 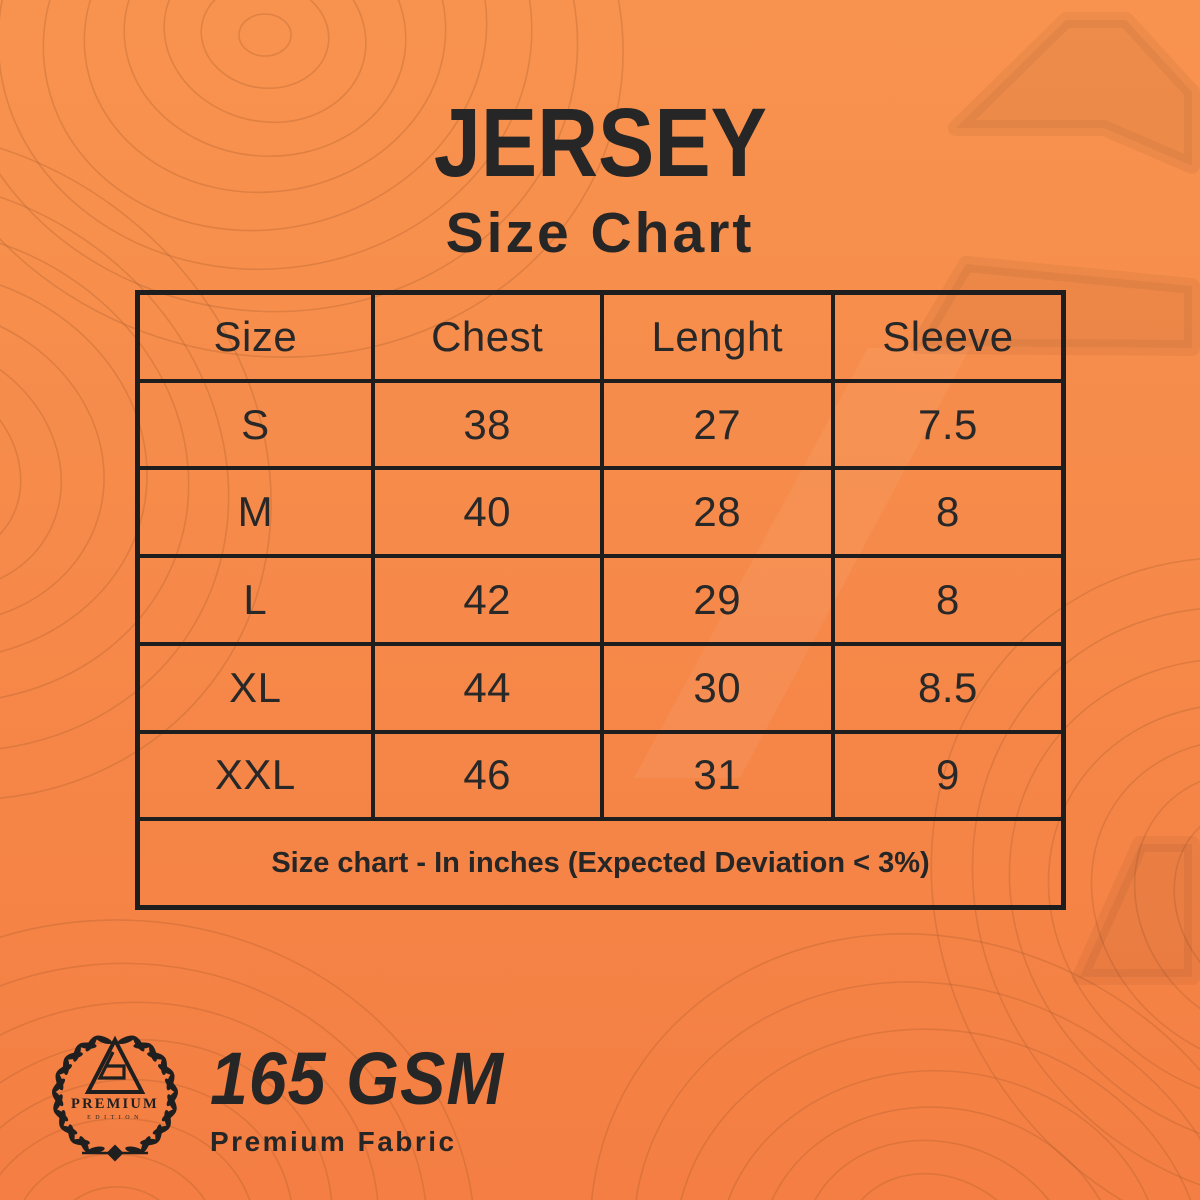 What do you see at coordinates (600, 233) in the screenshot?
I see `page-subtitle: Size Chart` at bounding box center [600, 233].